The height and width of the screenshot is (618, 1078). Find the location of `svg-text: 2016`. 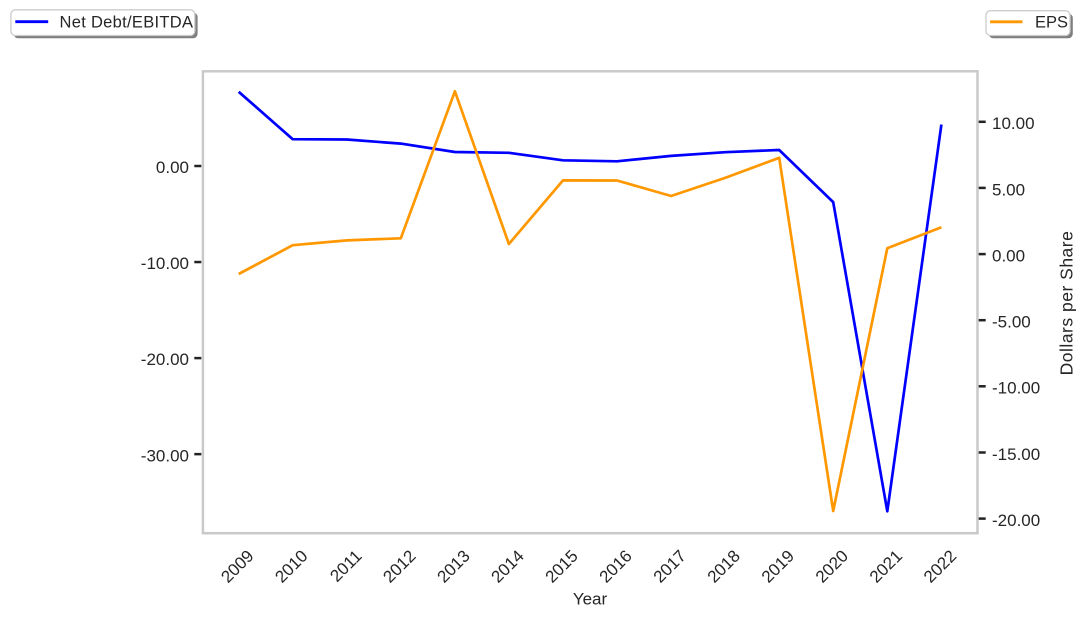

svg-text: 2016 is located at coordinates (616, 566).